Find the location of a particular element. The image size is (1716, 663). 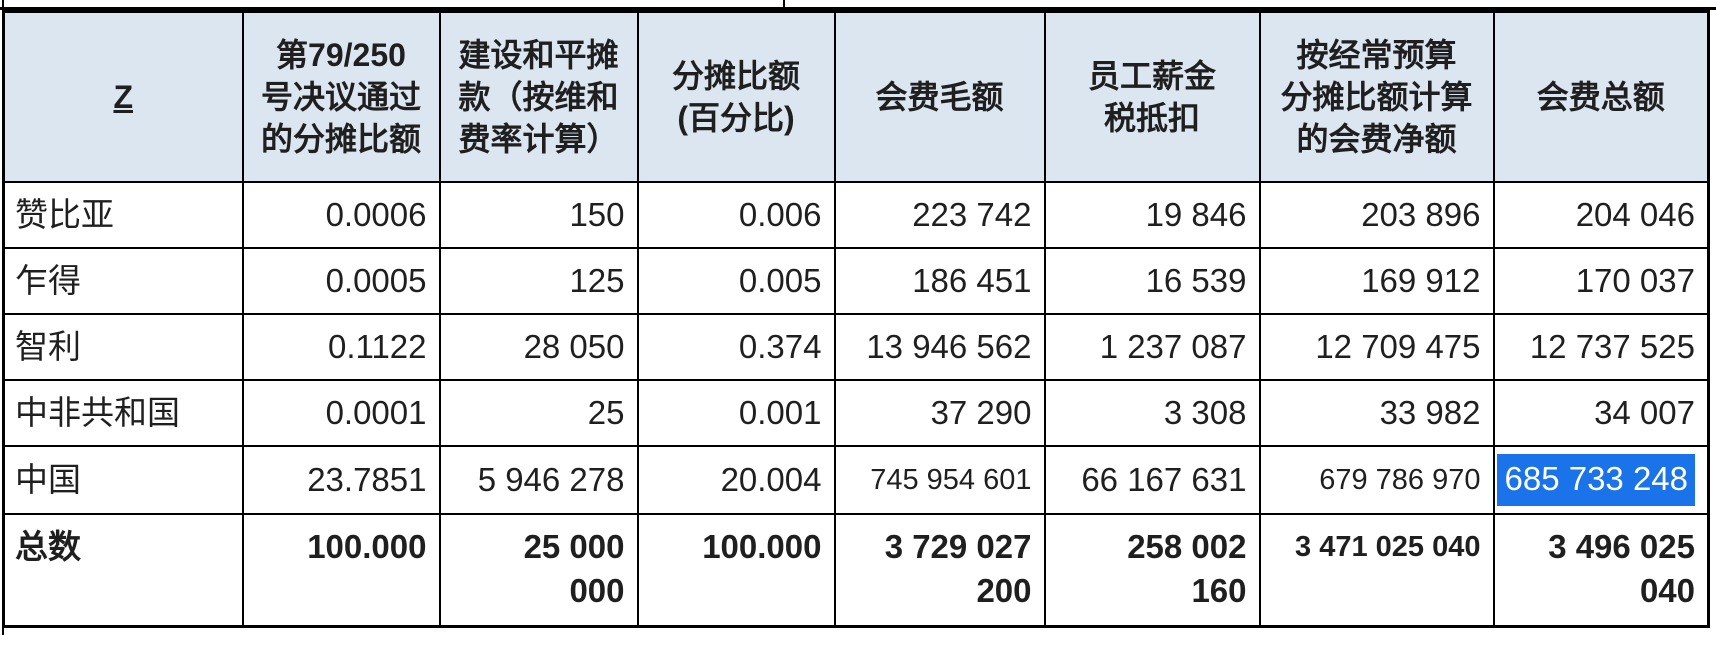

header-cell-net: 按经常预算 分摊比额计算 的会费净额 is located at coordinates (1376, 96).